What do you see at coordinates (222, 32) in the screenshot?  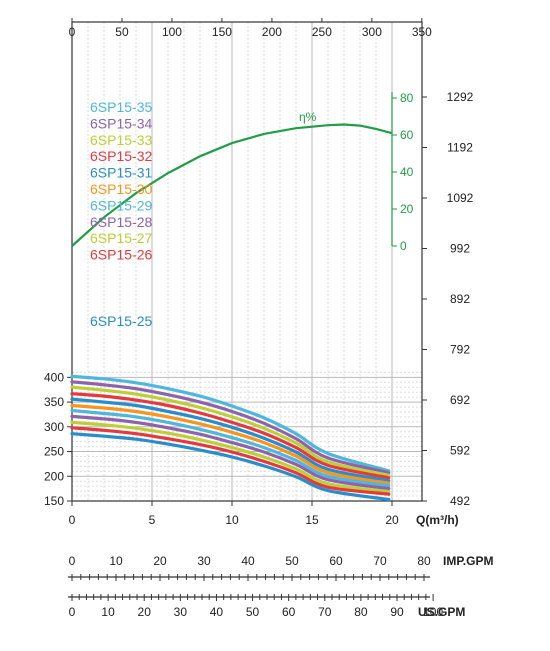 I see `top-tick-label: 150` at bounding box center [222, 32].